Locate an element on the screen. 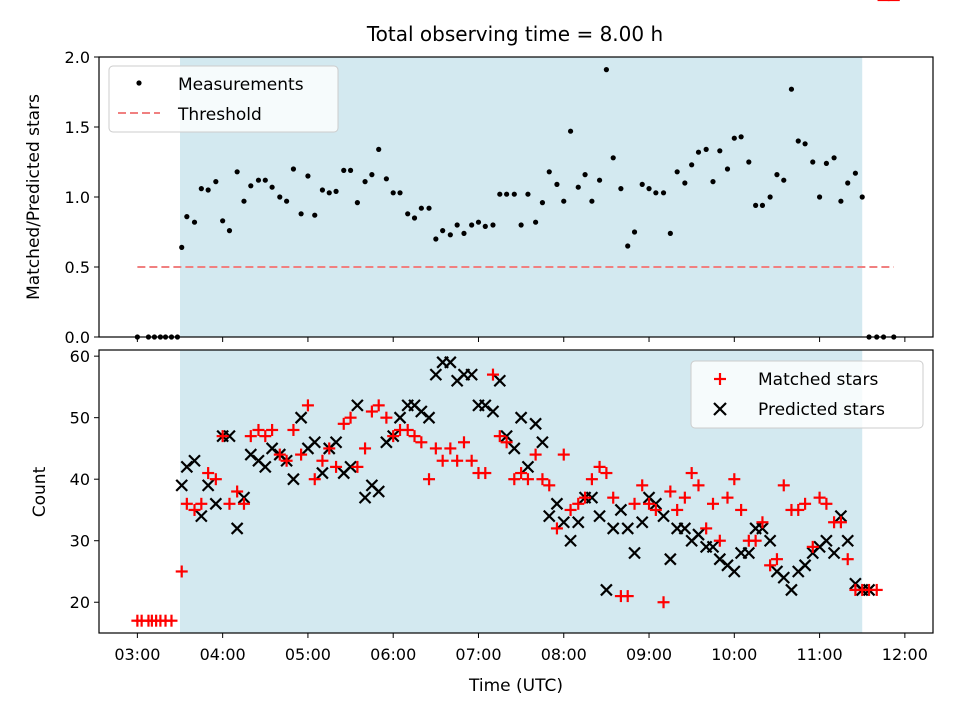 The width and height of the screenshot is (960, 720). legend-predicted-label: Predicted stars is located at coordinates (821, 410).